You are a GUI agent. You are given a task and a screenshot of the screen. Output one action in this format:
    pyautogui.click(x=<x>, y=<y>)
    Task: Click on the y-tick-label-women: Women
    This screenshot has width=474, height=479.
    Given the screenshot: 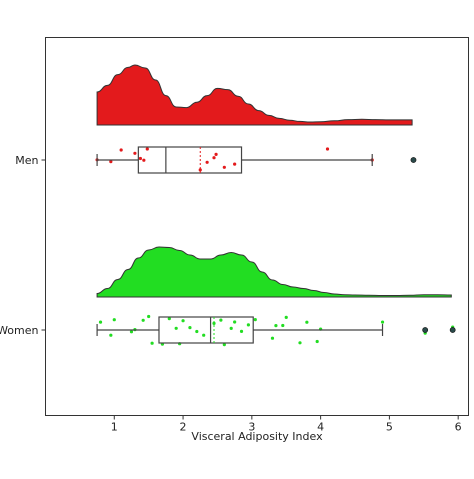 What is the action you would take?
    pyautogui.click(x=19, y=330)
    